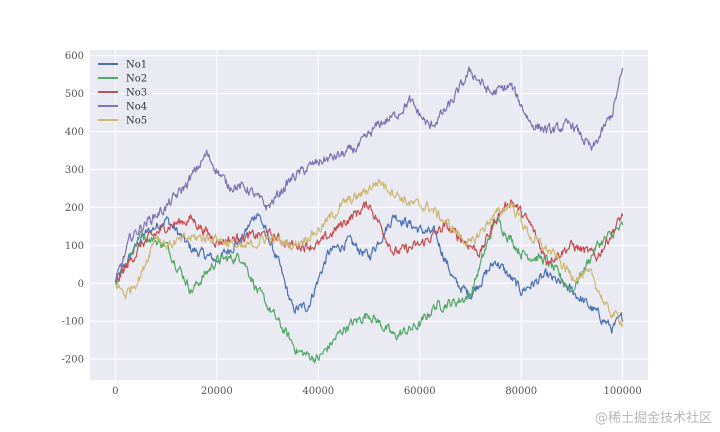 The width and height of the screenshot is (720, 432). What do you see at coordinates (81, 284) in the screenshot?
I see `y-tick-label: 0` at bounding box center [81, 284].